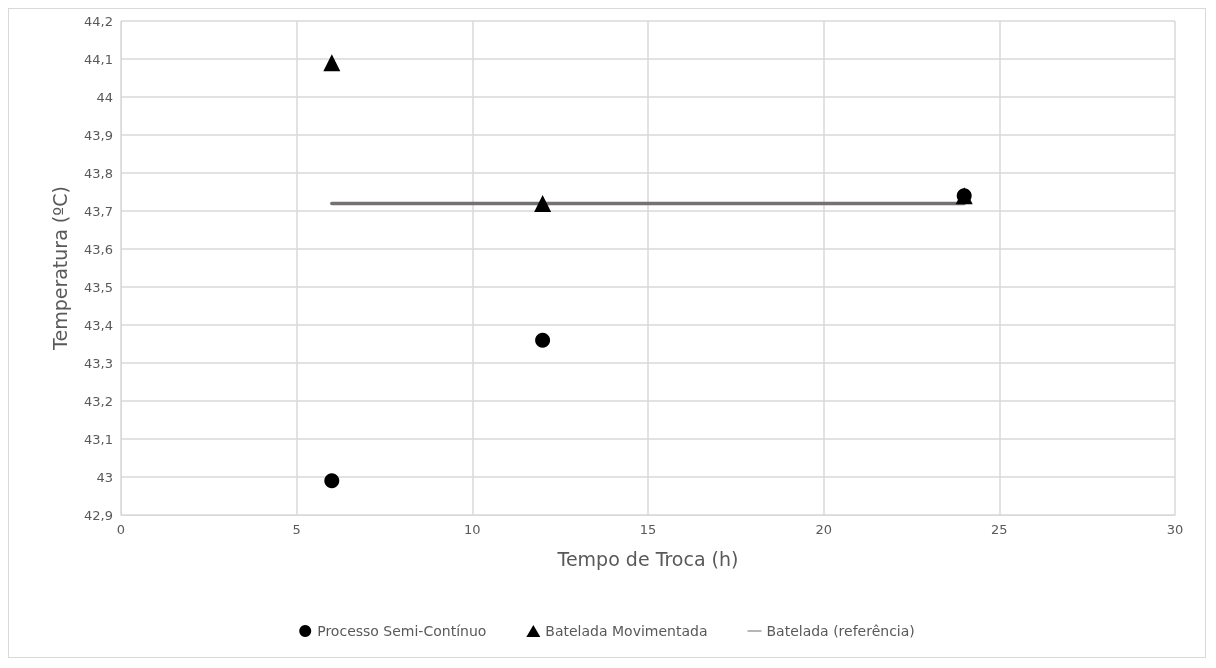  Describe the element at coordinates (823, 529) in the screenshot. I see `x-tick-label: 20` at that location.